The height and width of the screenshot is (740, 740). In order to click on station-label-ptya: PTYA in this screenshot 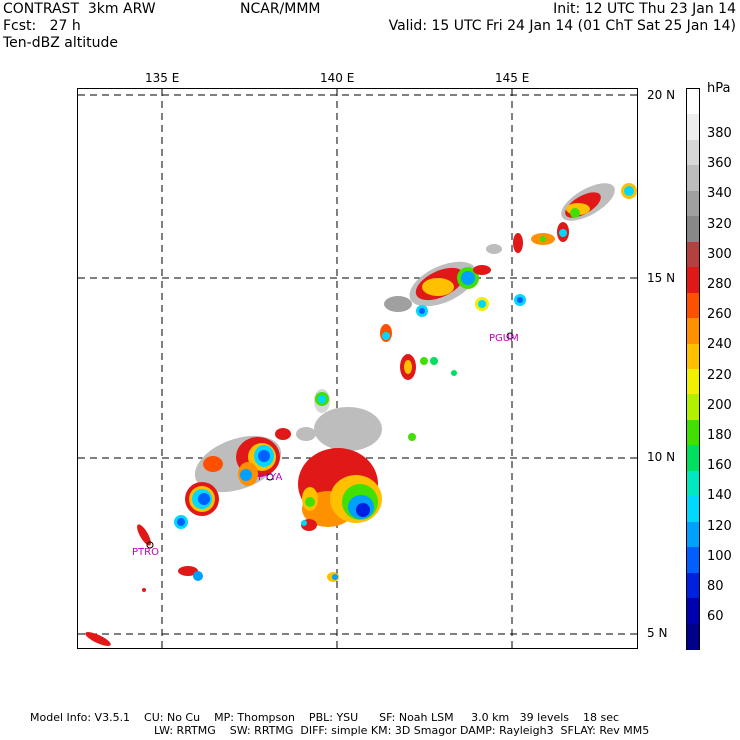, I will do `click(270, 477)`.